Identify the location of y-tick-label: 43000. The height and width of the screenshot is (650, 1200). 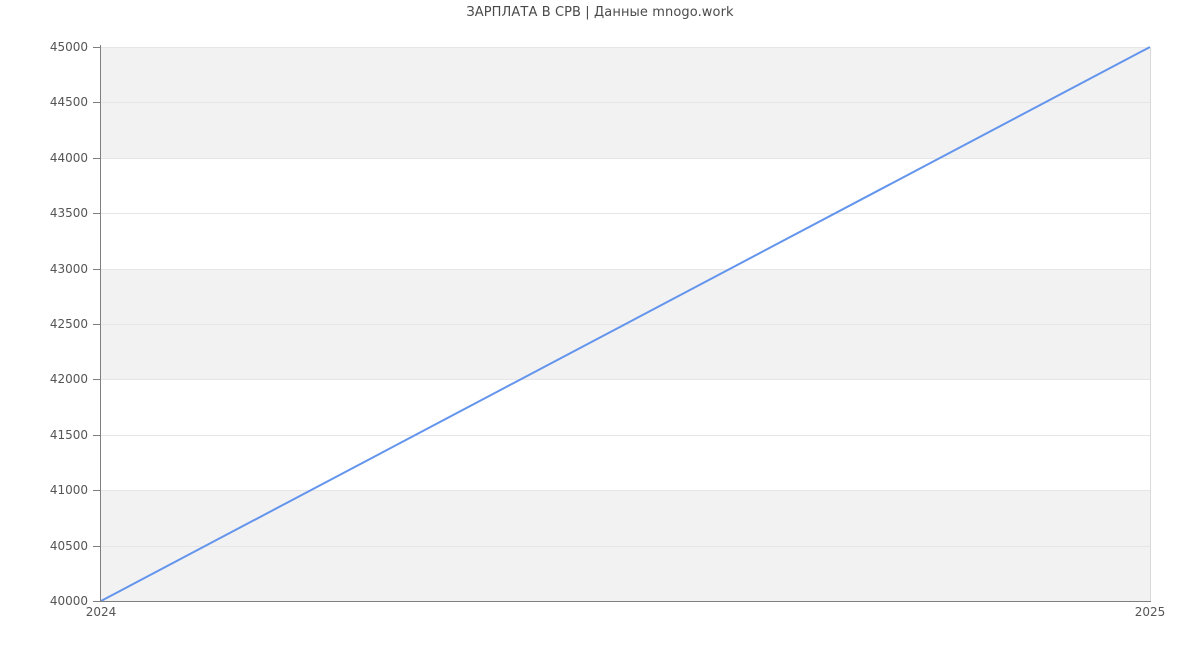
(68, 268).